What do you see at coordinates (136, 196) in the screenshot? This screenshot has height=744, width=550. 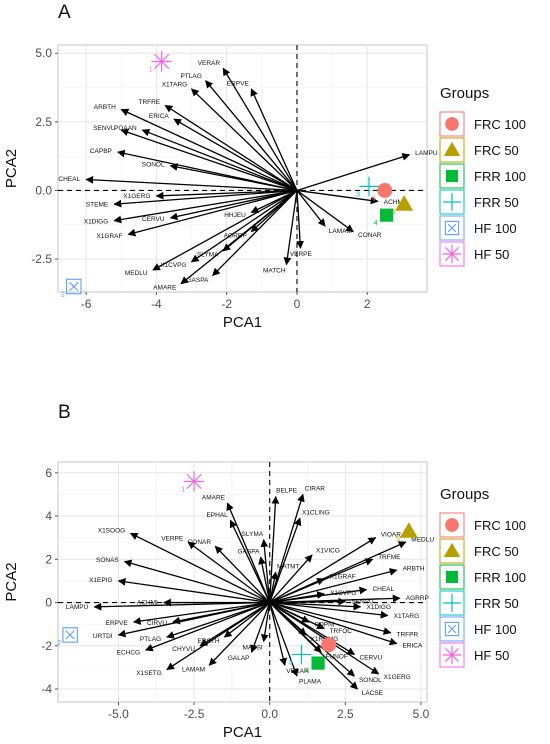 I see `loading-label: X1GERG` at bounding box center [136, 196].